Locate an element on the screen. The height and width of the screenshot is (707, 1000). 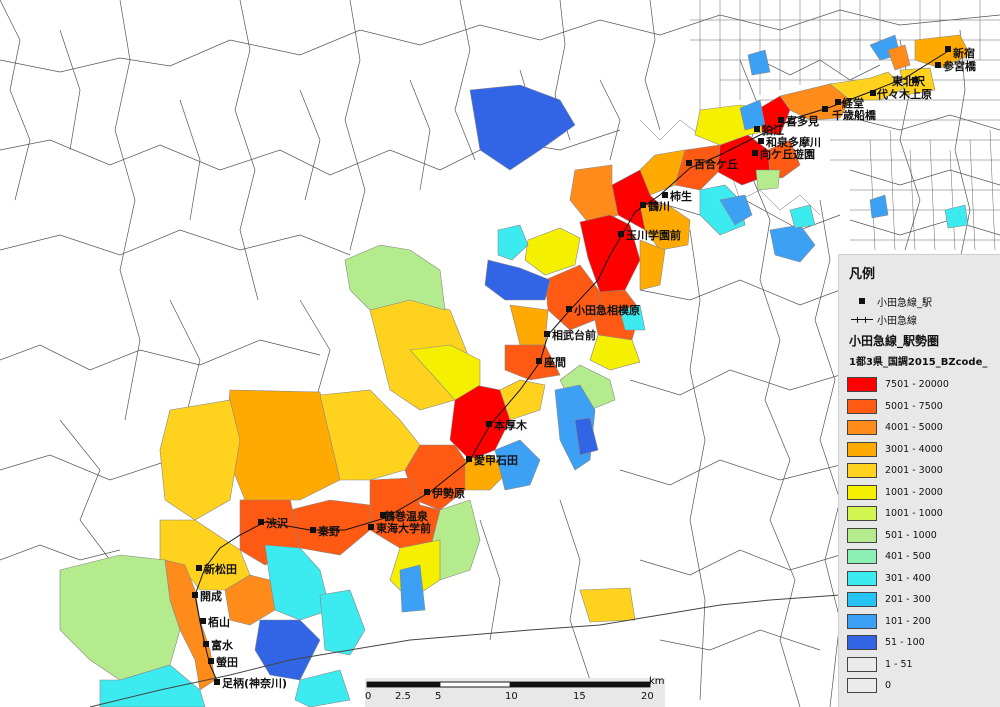
station: 新宿 is located at coordinates (960, 53).